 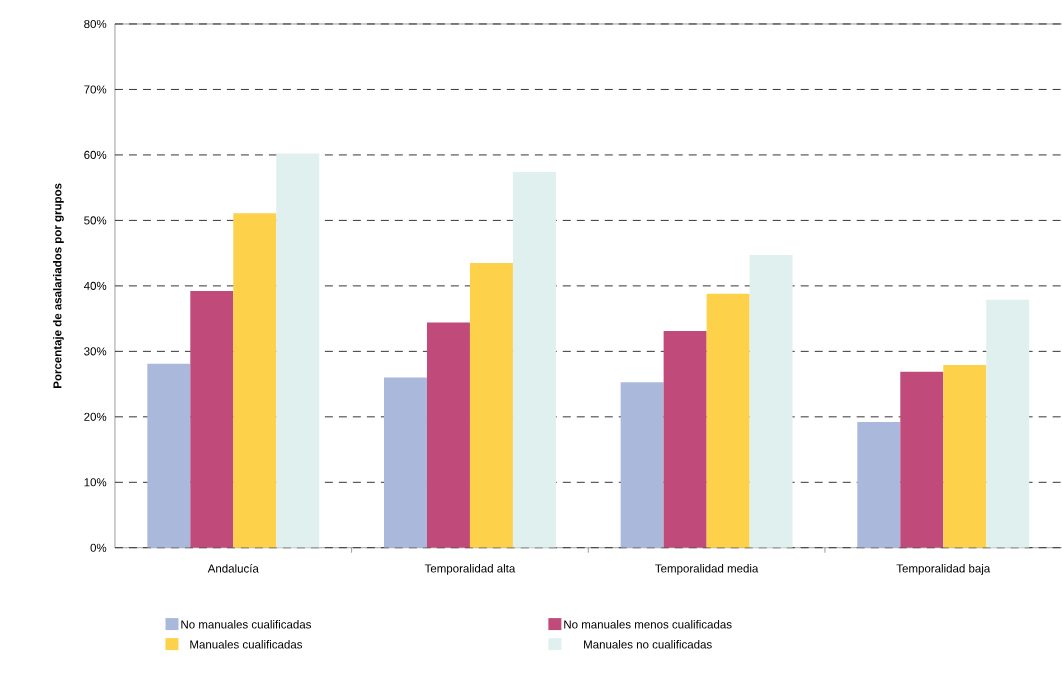 What do you see at coordinates (95, 482) in the screenshot?
I see `y-tick-label: 10%` at bounding box center [95, 482].